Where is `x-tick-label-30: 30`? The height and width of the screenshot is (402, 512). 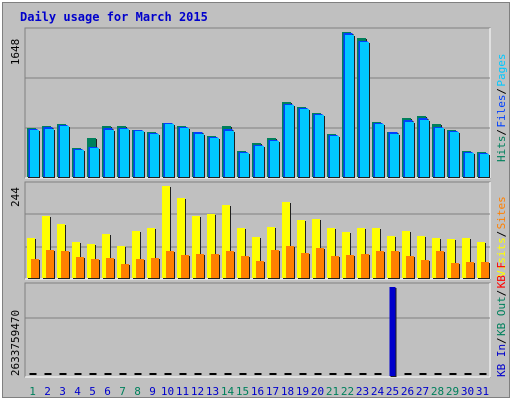 x-tick-label-30: 30 is located at coordinates (467, 391).